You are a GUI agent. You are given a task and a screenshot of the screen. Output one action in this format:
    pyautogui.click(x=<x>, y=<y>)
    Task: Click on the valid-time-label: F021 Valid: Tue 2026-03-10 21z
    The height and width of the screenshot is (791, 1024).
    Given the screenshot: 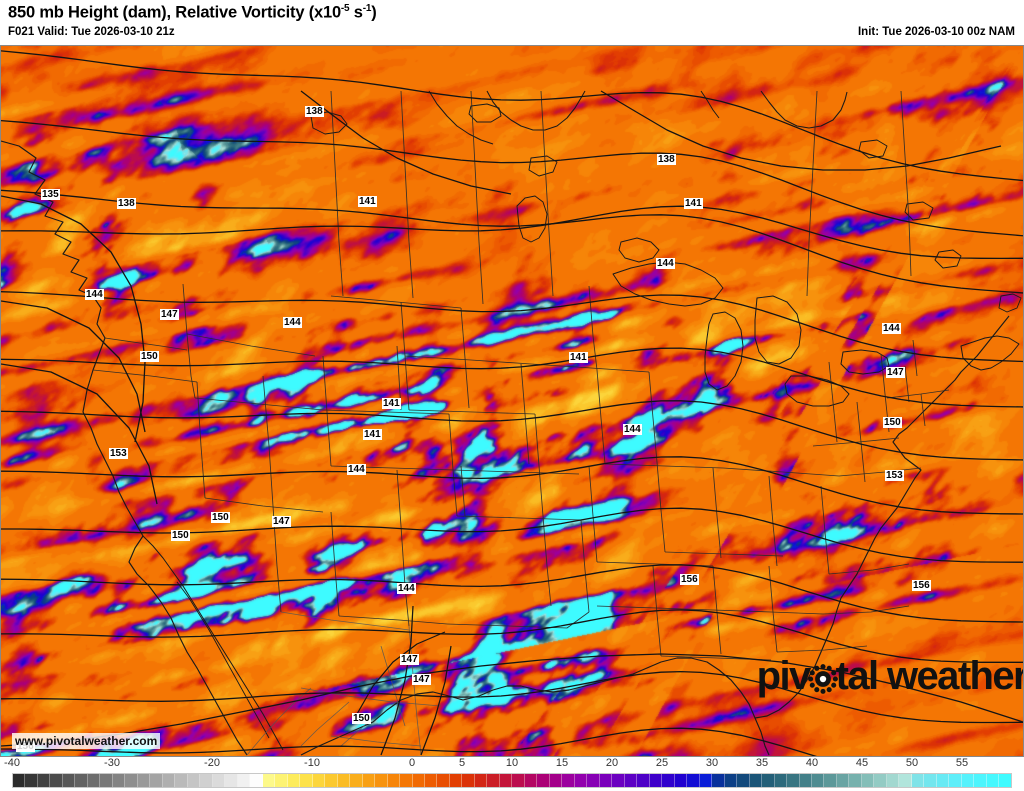 What is the action you would take?
    pyautogui.click(x=91, y=32)
    